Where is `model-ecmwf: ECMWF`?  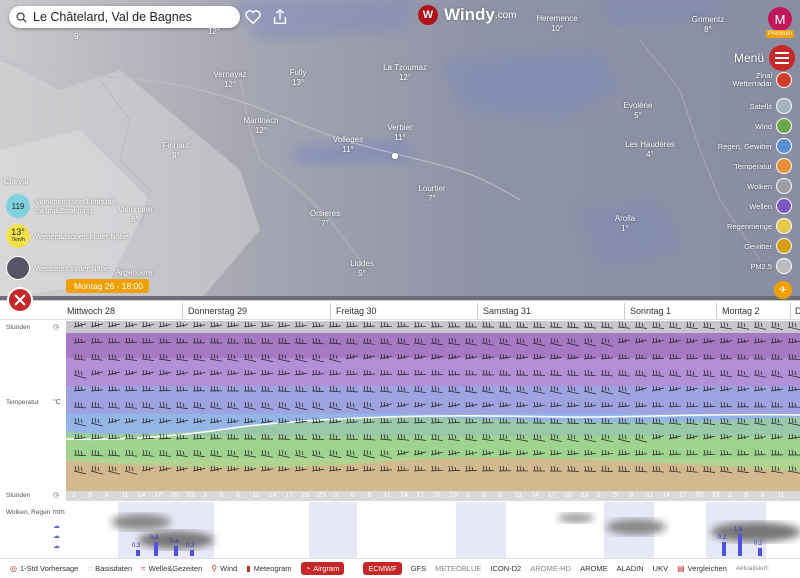 model-ecmwf: ECMWF is located at coordinates (382, 568).